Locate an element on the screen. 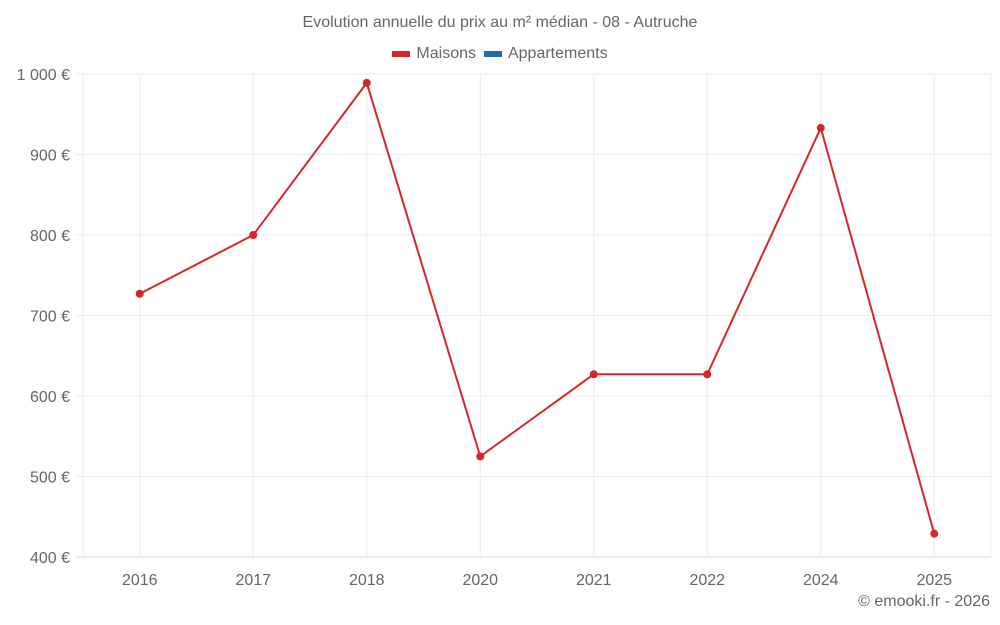  legend: Maisons Appartements is located at coordinates (500, 54).